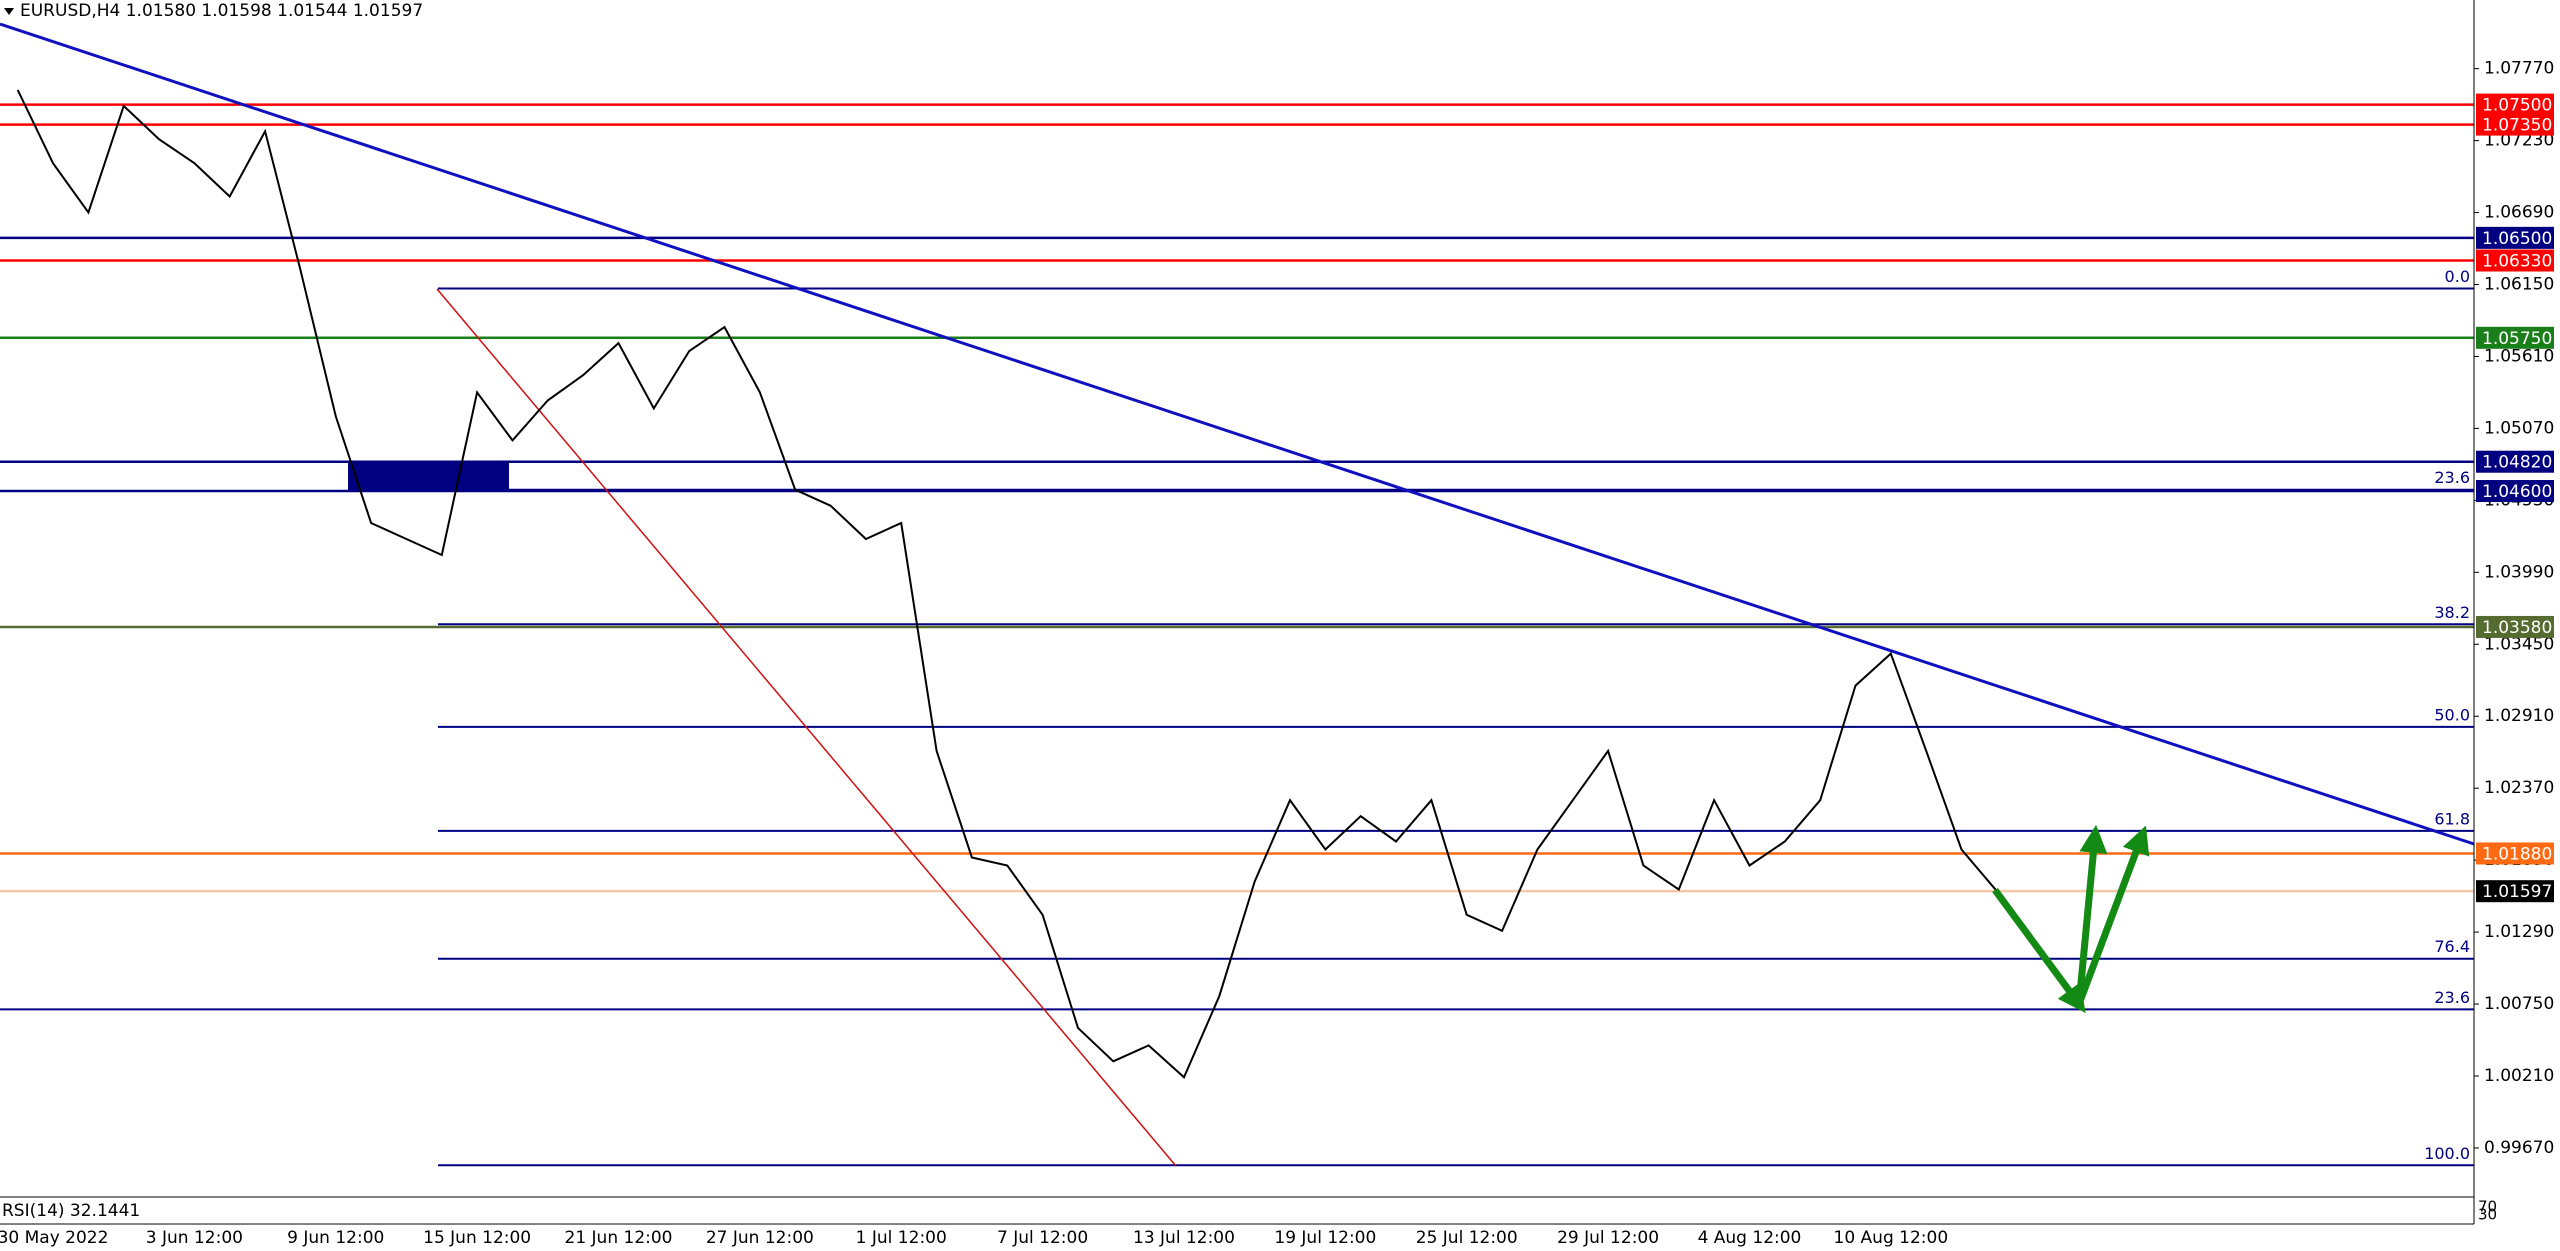 Image resolution: width=2560 pixels, height=1251 pixels. I want to click on price-tag-label: 1.06500, so click(2517, 239).